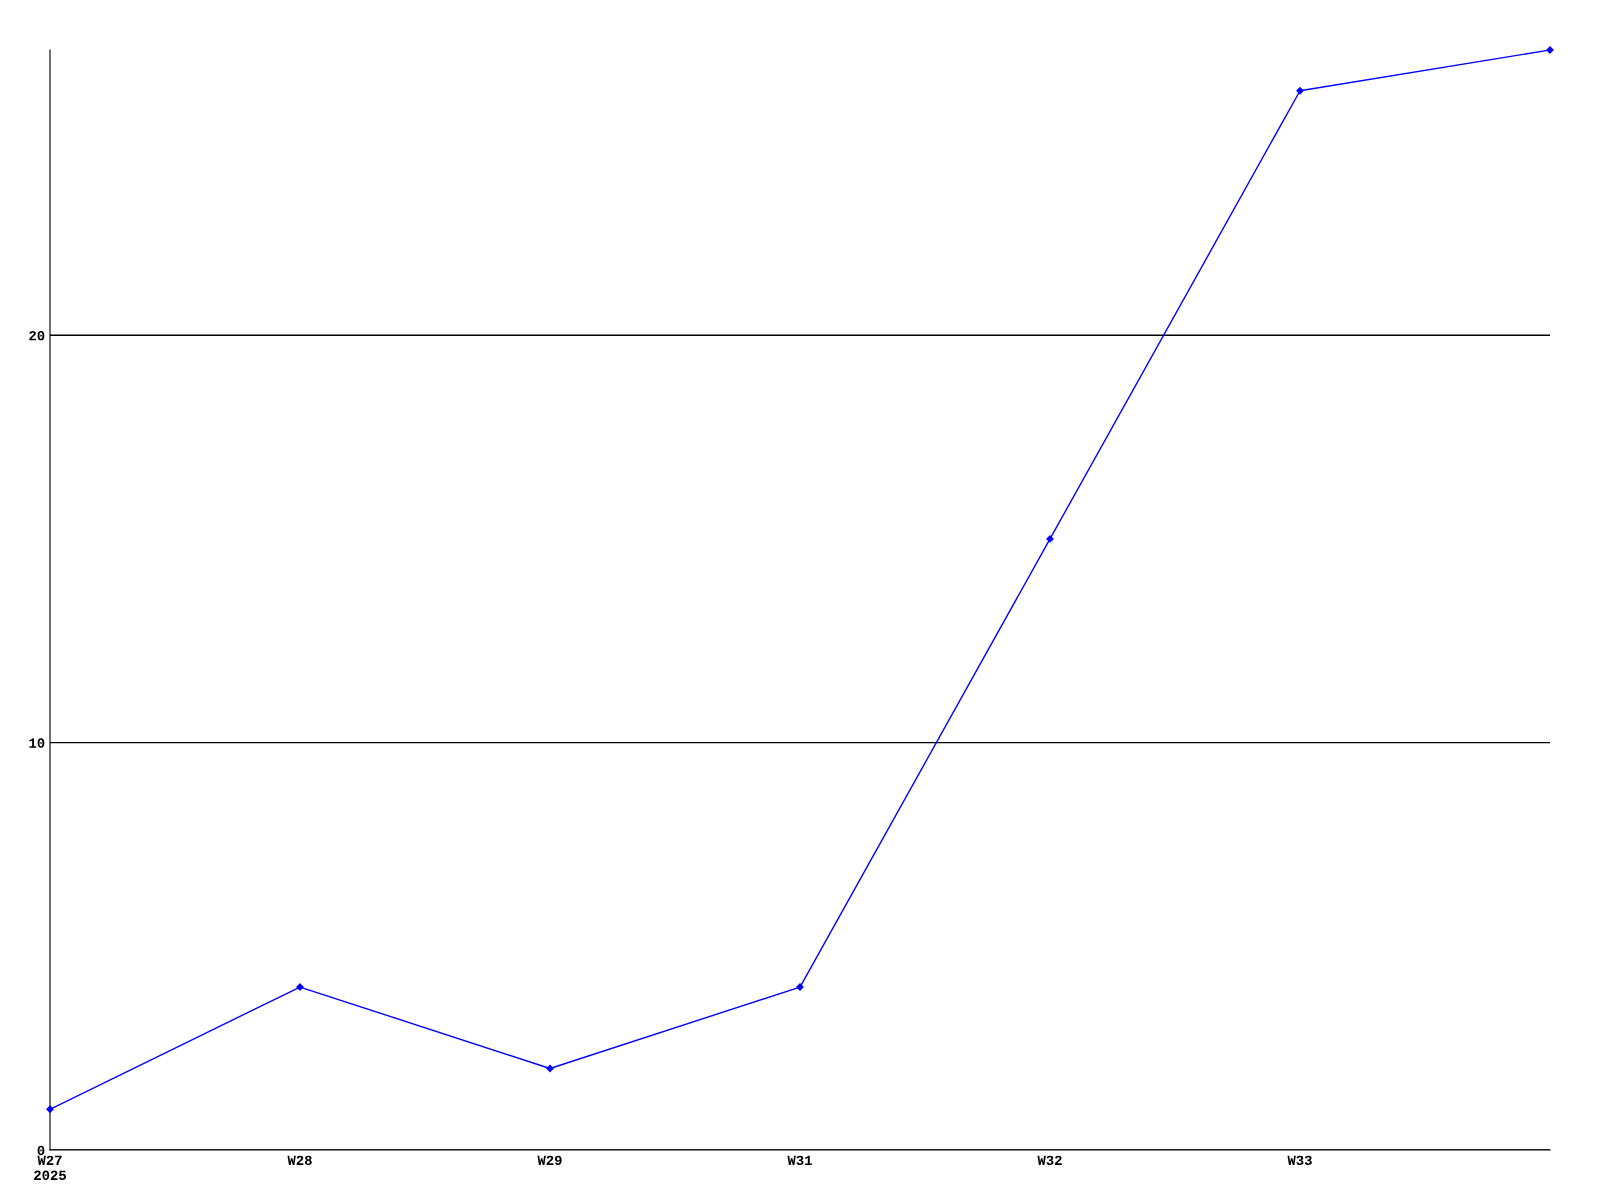  What do you see at coordinates (299, 1160) in the screenshot?
I see `x-tick-label: W28` at bounding box center [299, 1160].